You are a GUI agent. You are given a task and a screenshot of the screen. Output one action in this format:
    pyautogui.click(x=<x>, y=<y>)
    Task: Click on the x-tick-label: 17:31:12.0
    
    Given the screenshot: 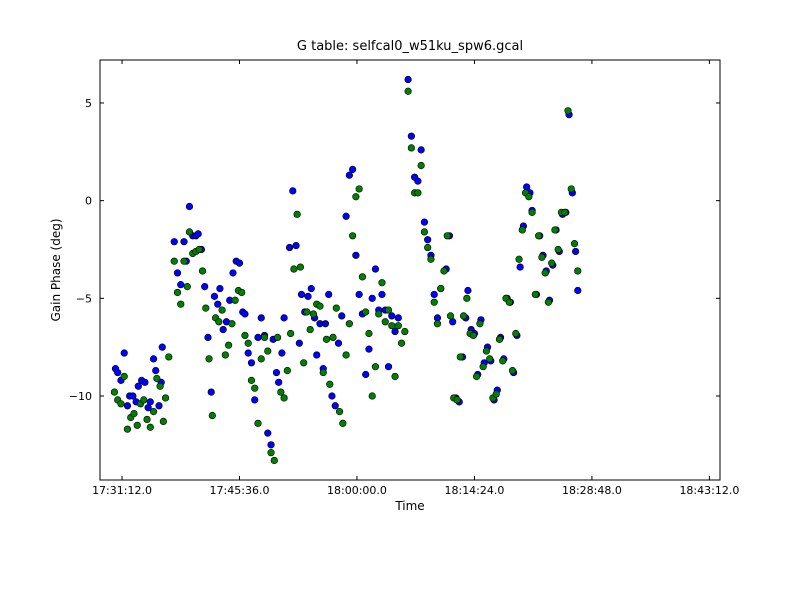 What is the action you would take?
    pyautogui.click(x=122, y=490)
    